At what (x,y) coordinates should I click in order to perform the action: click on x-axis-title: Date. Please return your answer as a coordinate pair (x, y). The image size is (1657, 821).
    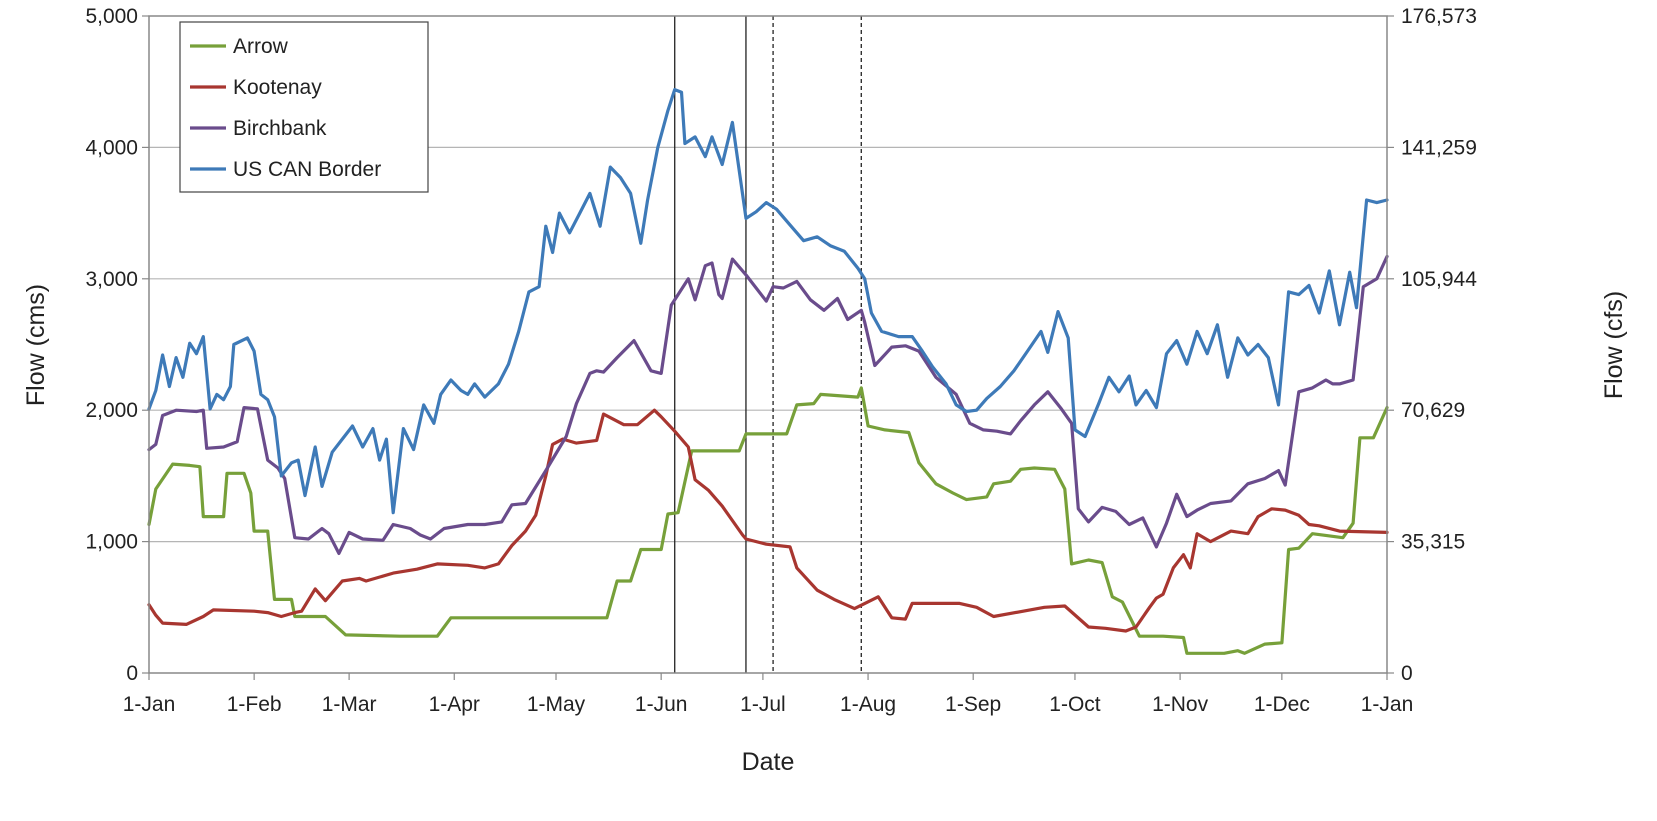
    Looking at the image, I should click on (768, 762).